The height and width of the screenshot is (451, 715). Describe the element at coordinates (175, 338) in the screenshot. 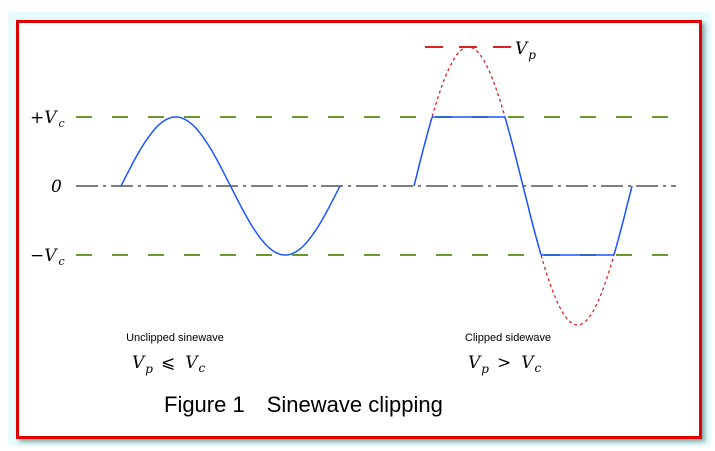

I see `unclipped-label: Unclipped sinewave` at that location.